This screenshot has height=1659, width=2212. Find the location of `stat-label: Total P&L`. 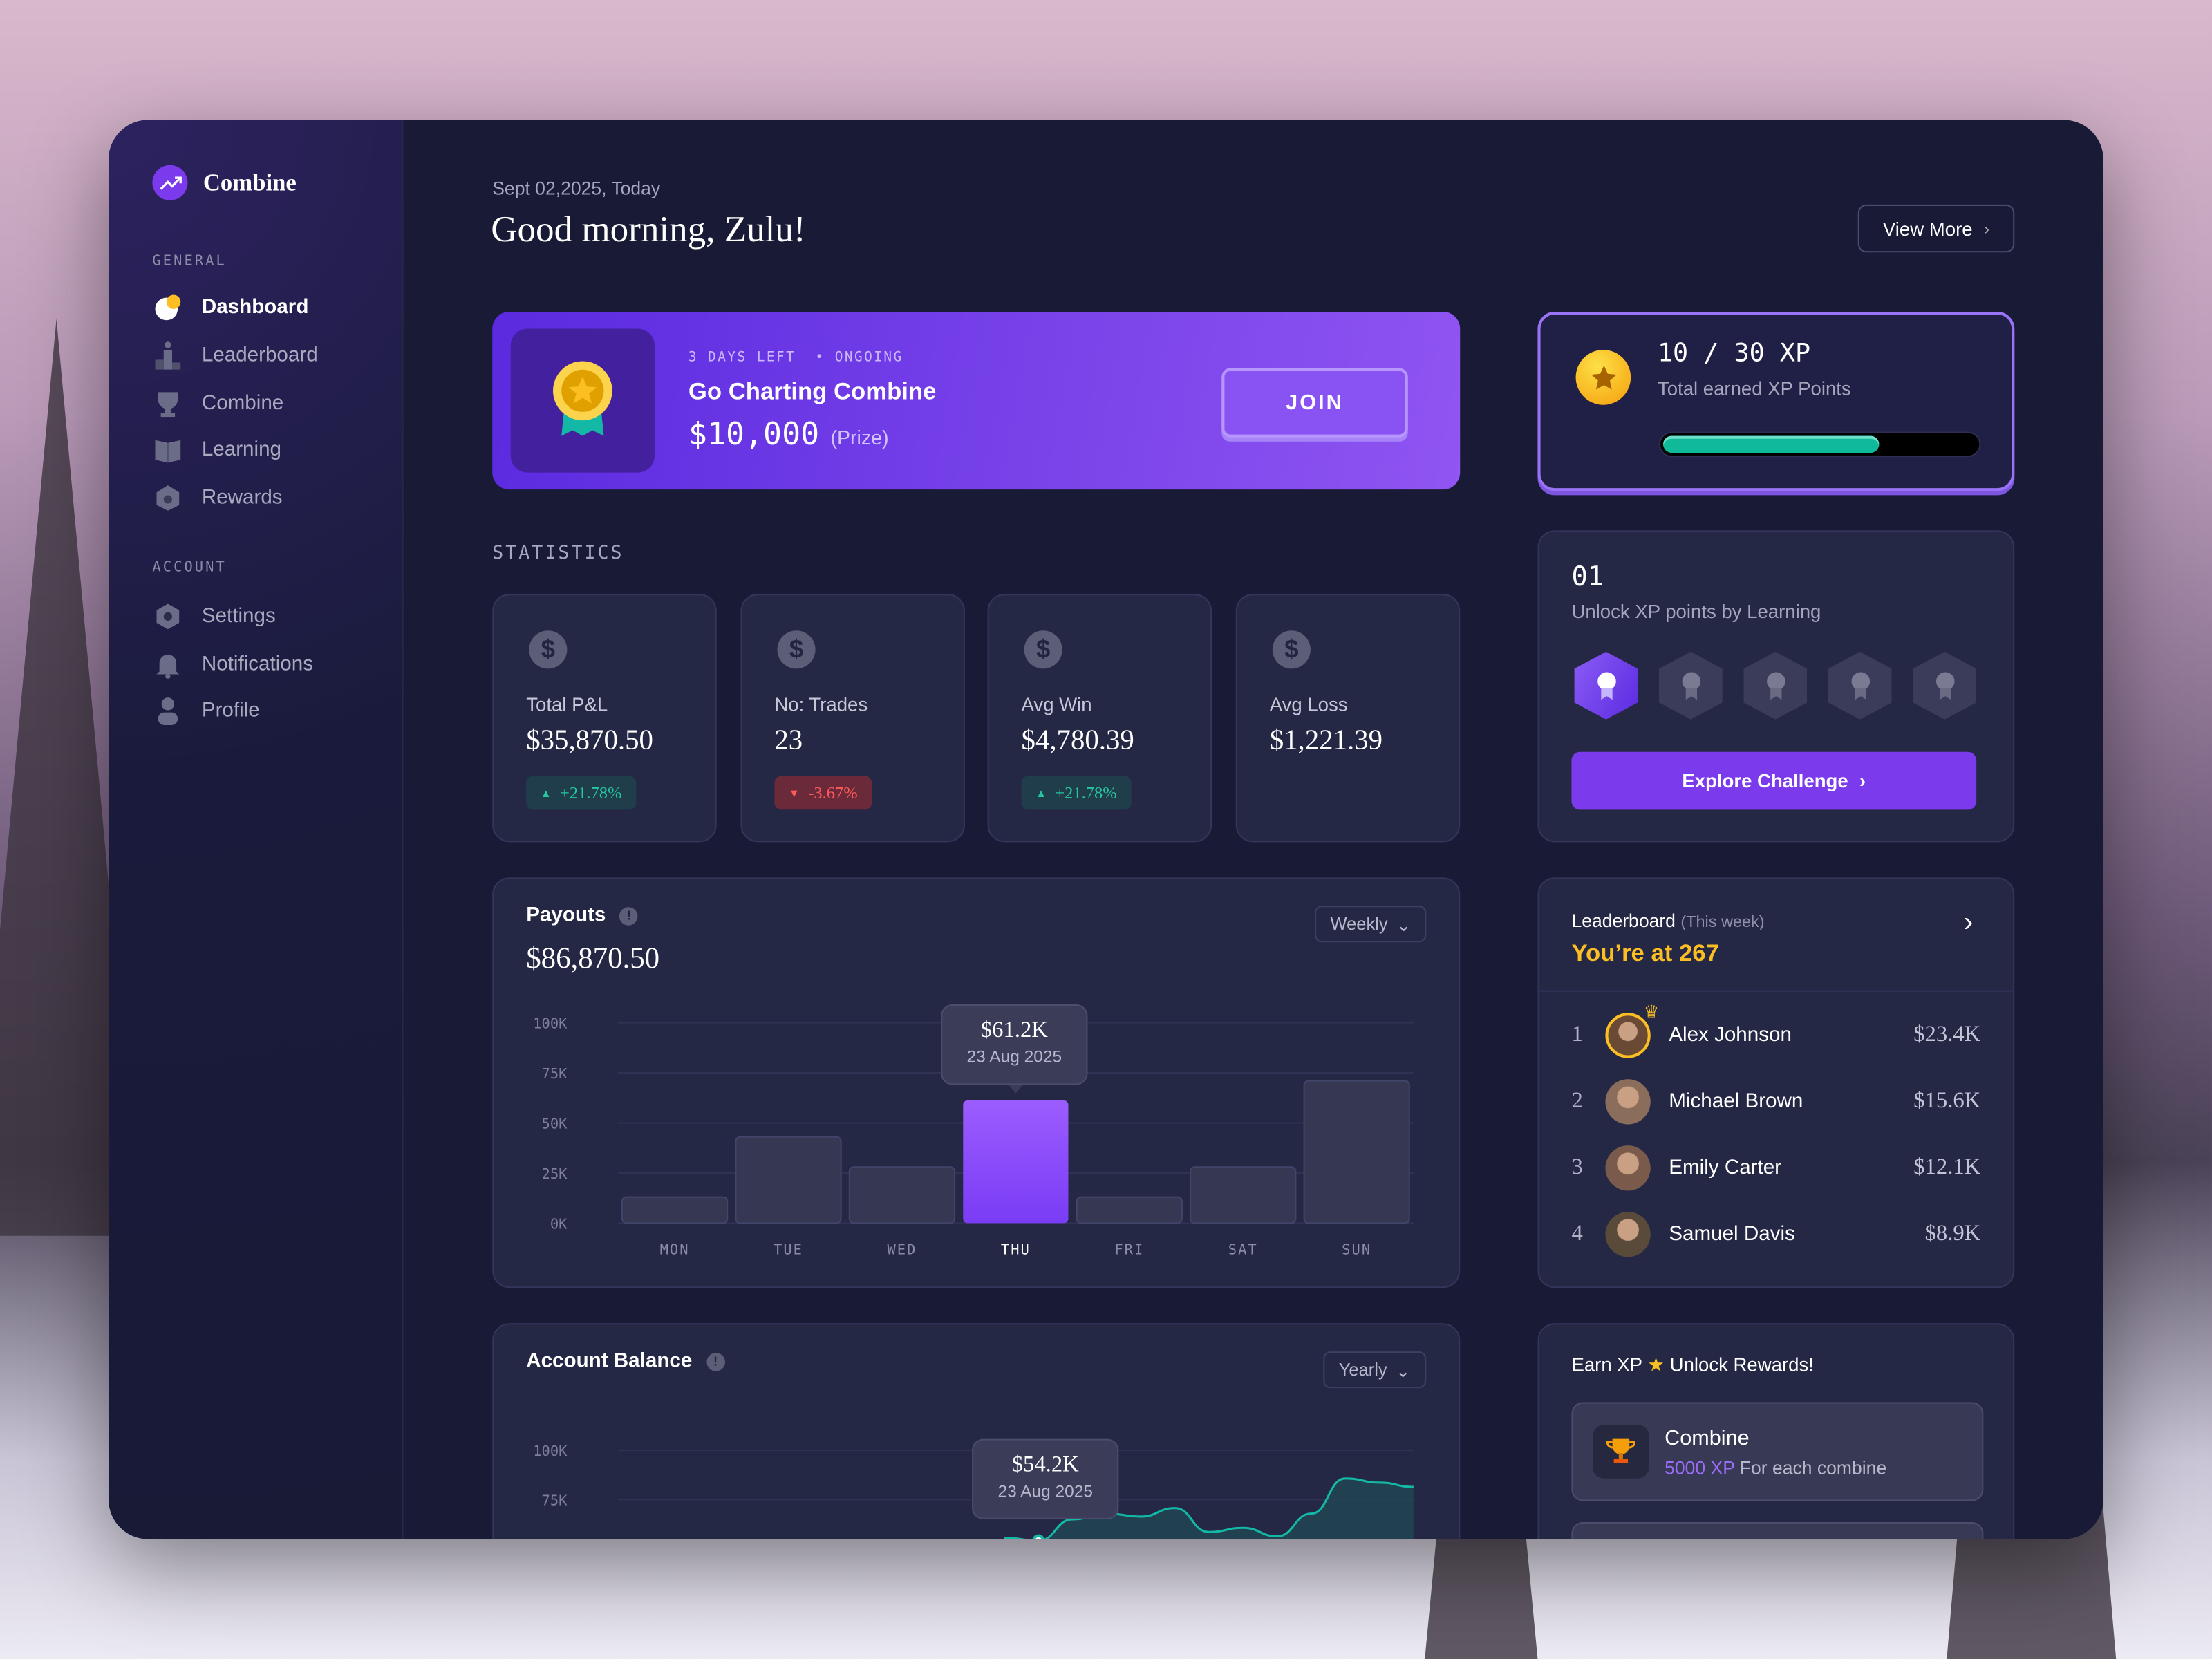

stat-label: Total P&L is located at coordinates (567, 704).